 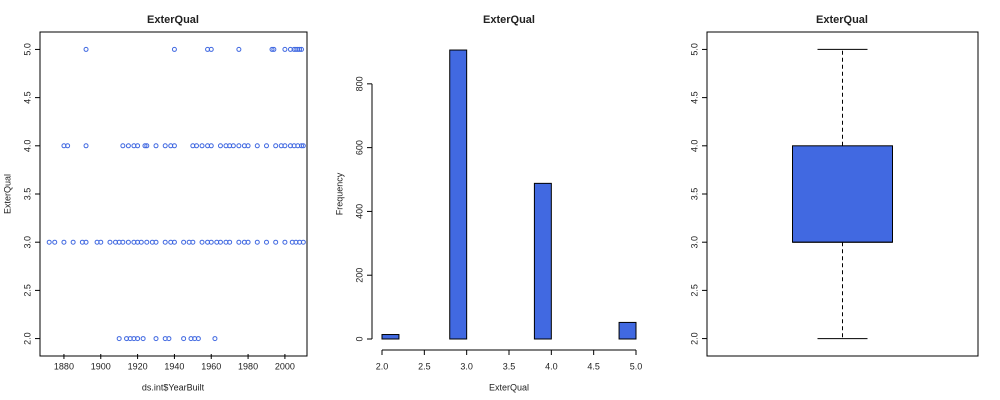 I want to click on y-tick-label: 2.5, so click(x=27, y=290).